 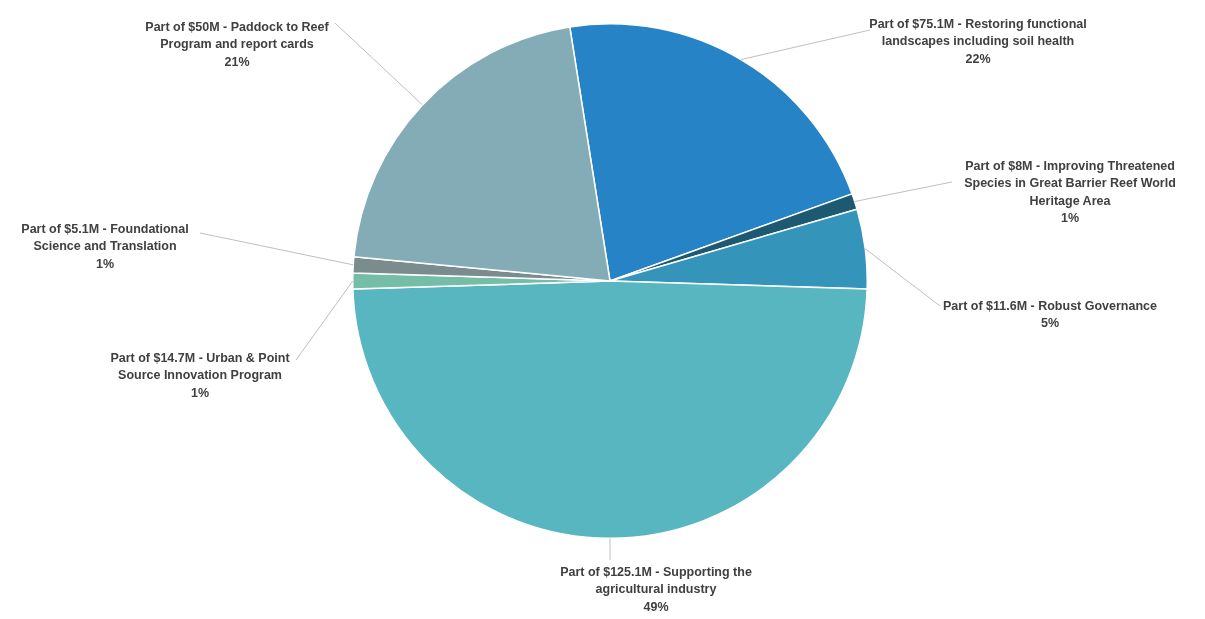 I want to click on slice-label: Part of $11.6M - Robust Governance, so click(x=1050, y=305).